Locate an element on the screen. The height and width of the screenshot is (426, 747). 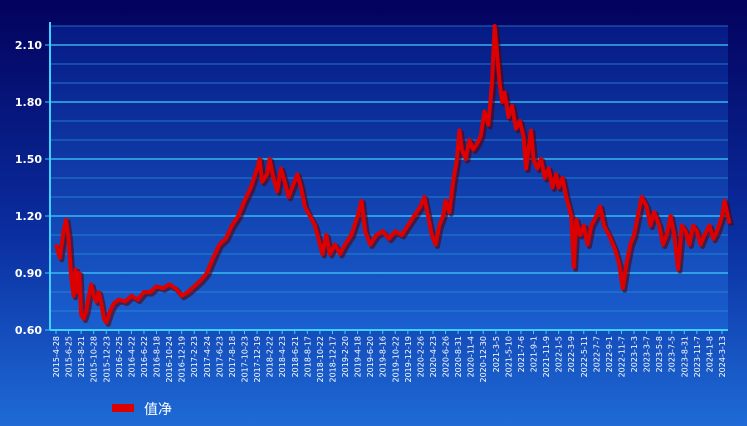
x-tick-label: 2022-3-9 is located at coordinates (571, 354).